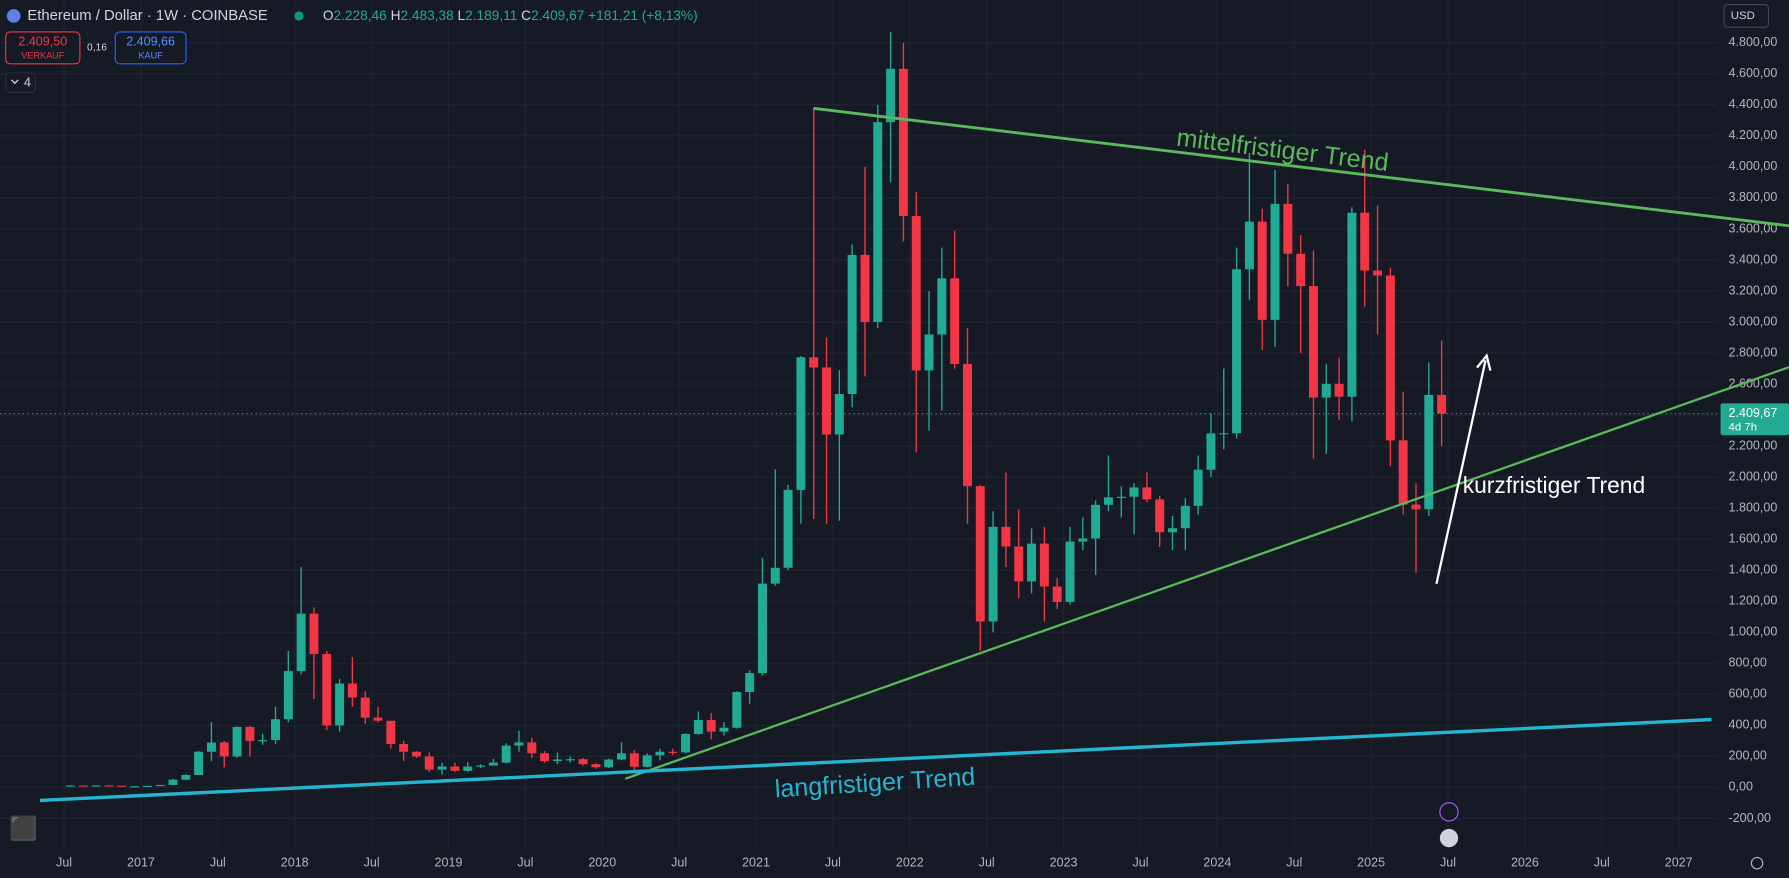 This screenshot has width=1789, height=878. What do you see at coordinates (1449, 812) in the screenshot?
I see `event-icon` at bounding box center [1449, 812].